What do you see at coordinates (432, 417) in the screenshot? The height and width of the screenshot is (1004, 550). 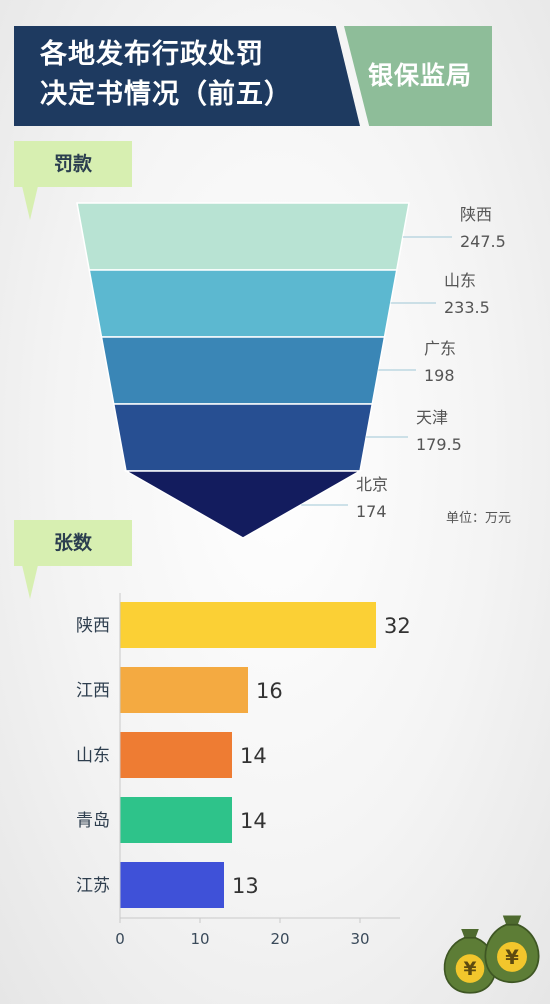 I see `funnel-category-label: 天津` at bounding box center [432, 417].